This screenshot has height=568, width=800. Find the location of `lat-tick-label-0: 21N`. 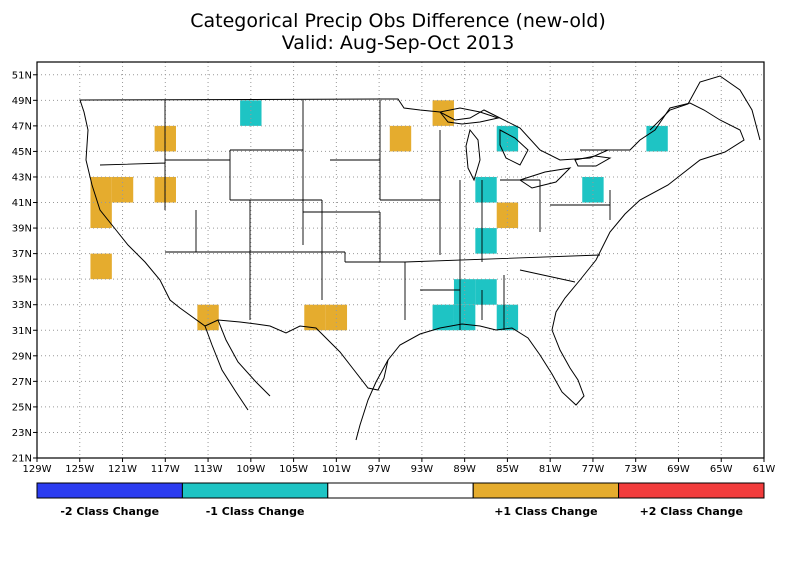

lat-tick-label-0: 21N is located at coordinates (22, 459).